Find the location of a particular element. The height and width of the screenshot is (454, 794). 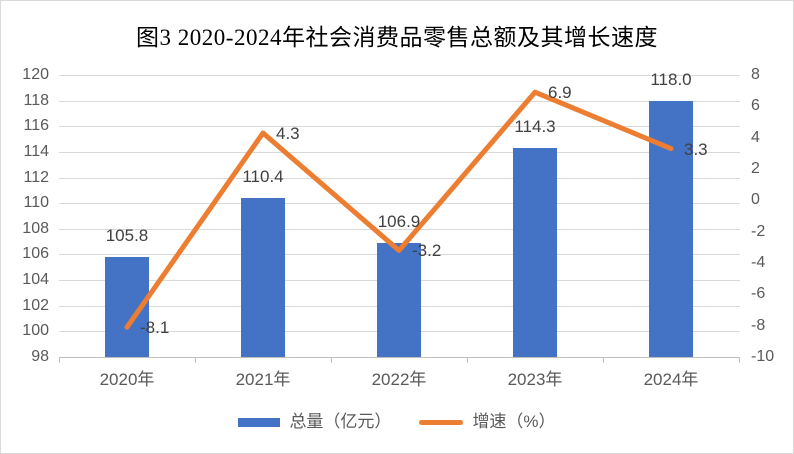

left-axis-tick-label: 116 is located at coordinates (36, 125).